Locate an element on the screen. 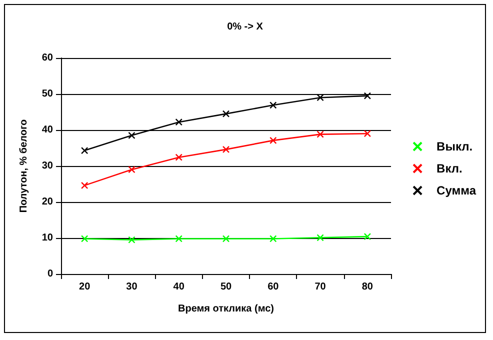 The height and width of the screenshot is (340, 493). y-tick-label: 10 is located at coordinates (48, 238).